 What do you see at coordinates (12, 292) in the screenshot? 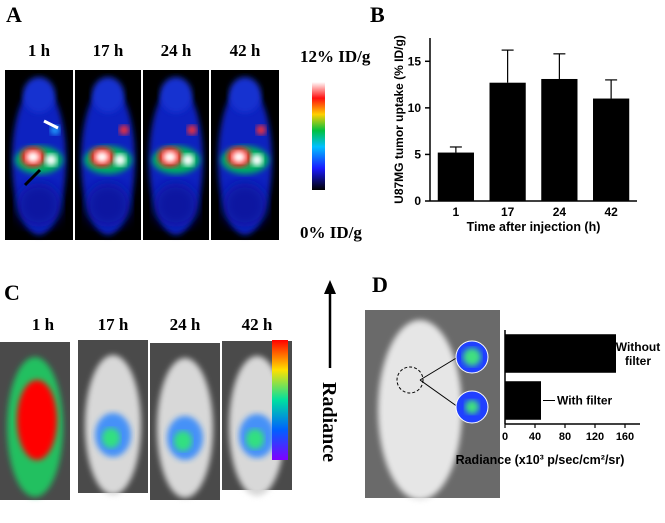
I see `panel-label: C` at bounding box center [12, 292].